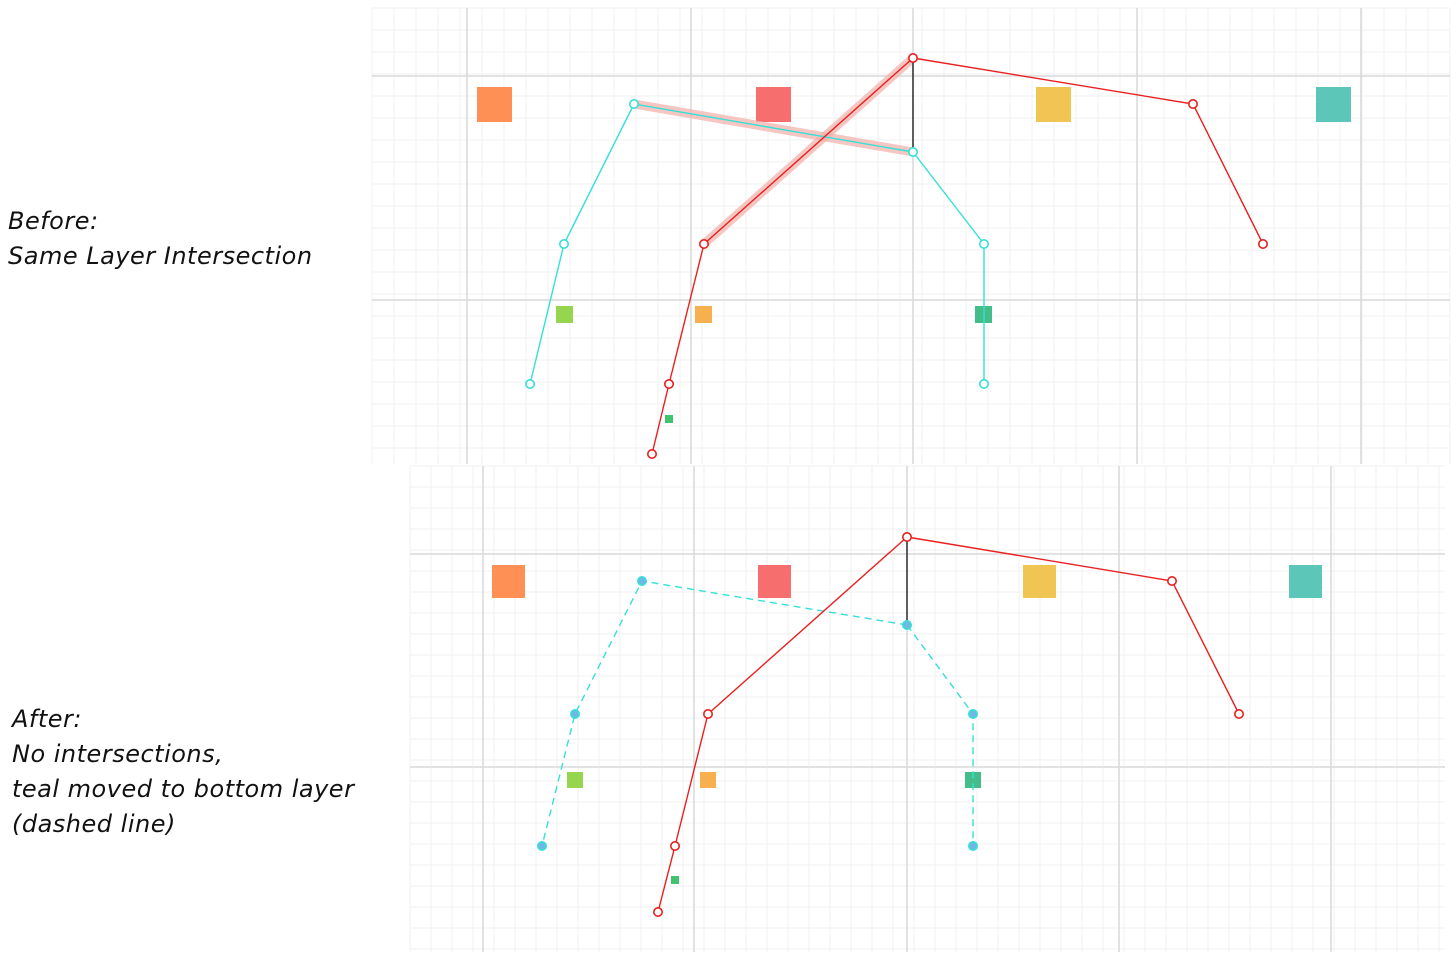  Describe the element at coordinates (118, 754) in the screenshot. I see `after-caption-line-2: No intersections,` at that location.